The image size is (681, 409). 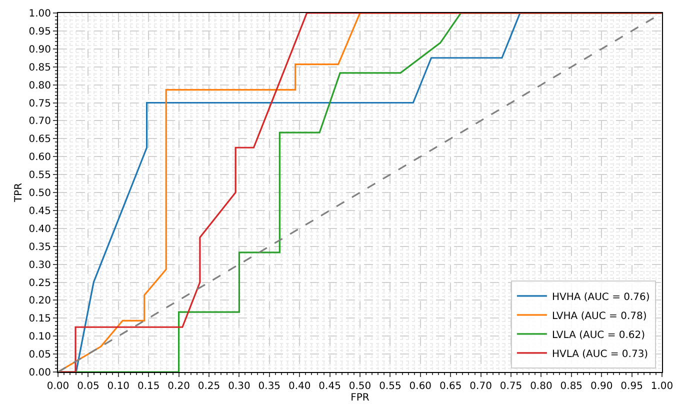 I want to click on y-tick-label: 0.10, so click(x=39, y=337).